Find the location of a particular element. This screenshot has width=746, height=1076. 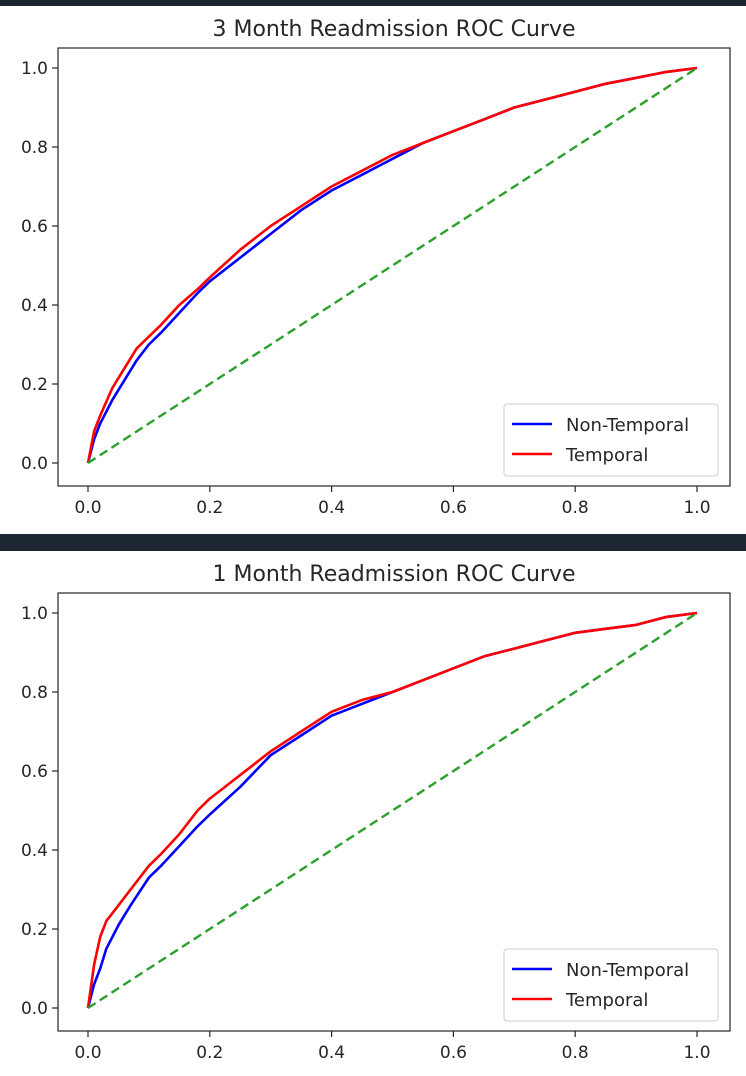

chart-title: 3 Month Readmission ROC Curve is located at coordinates (393, 29).